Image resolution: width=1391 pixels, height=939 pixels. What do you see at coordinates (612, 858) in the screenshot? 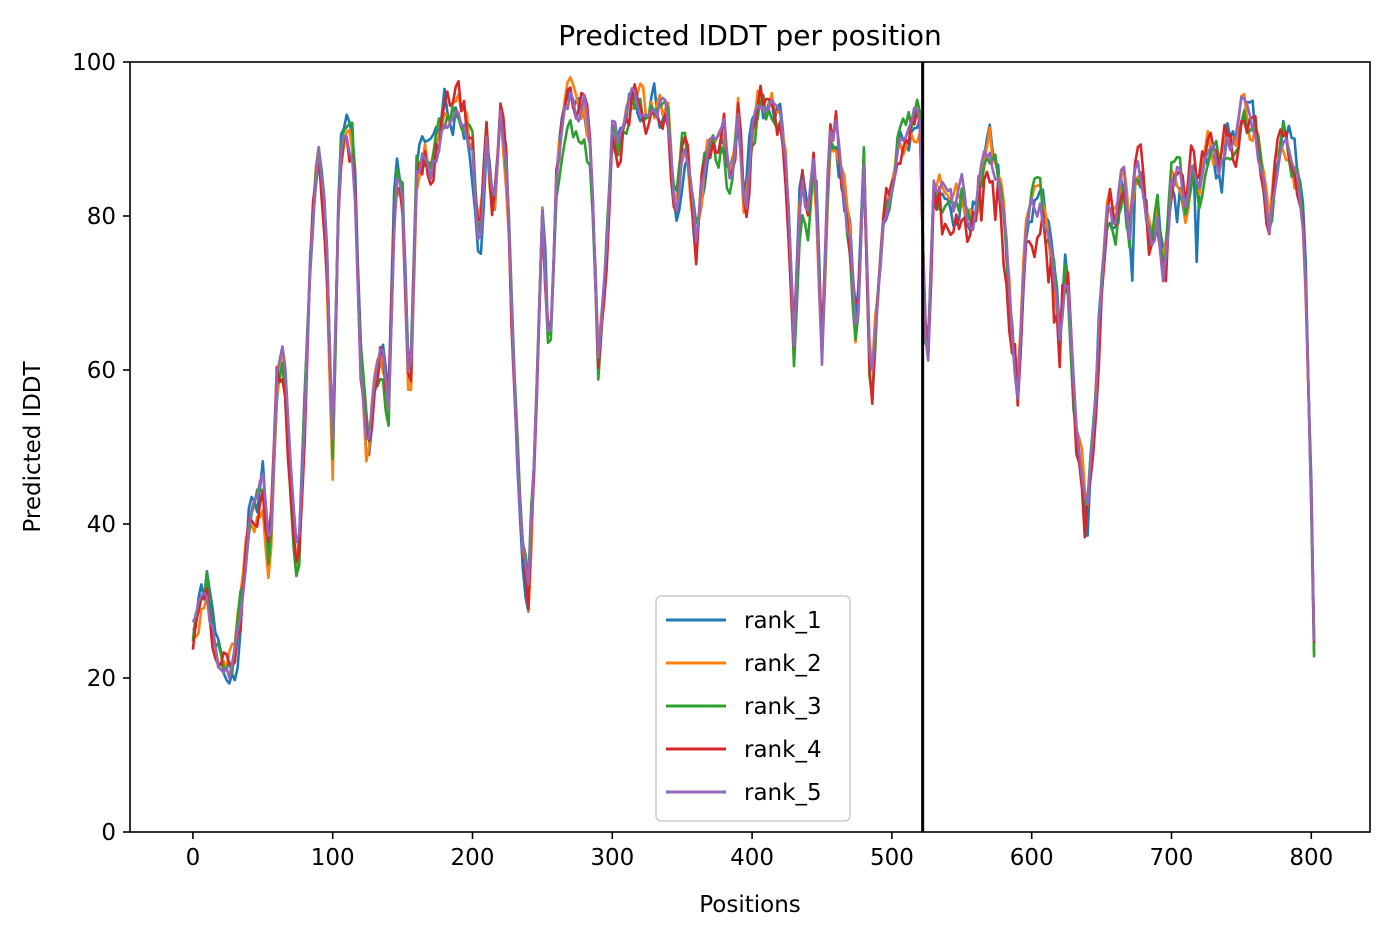
I see `x-tick-label: 300` at bounding box center [612, 858].